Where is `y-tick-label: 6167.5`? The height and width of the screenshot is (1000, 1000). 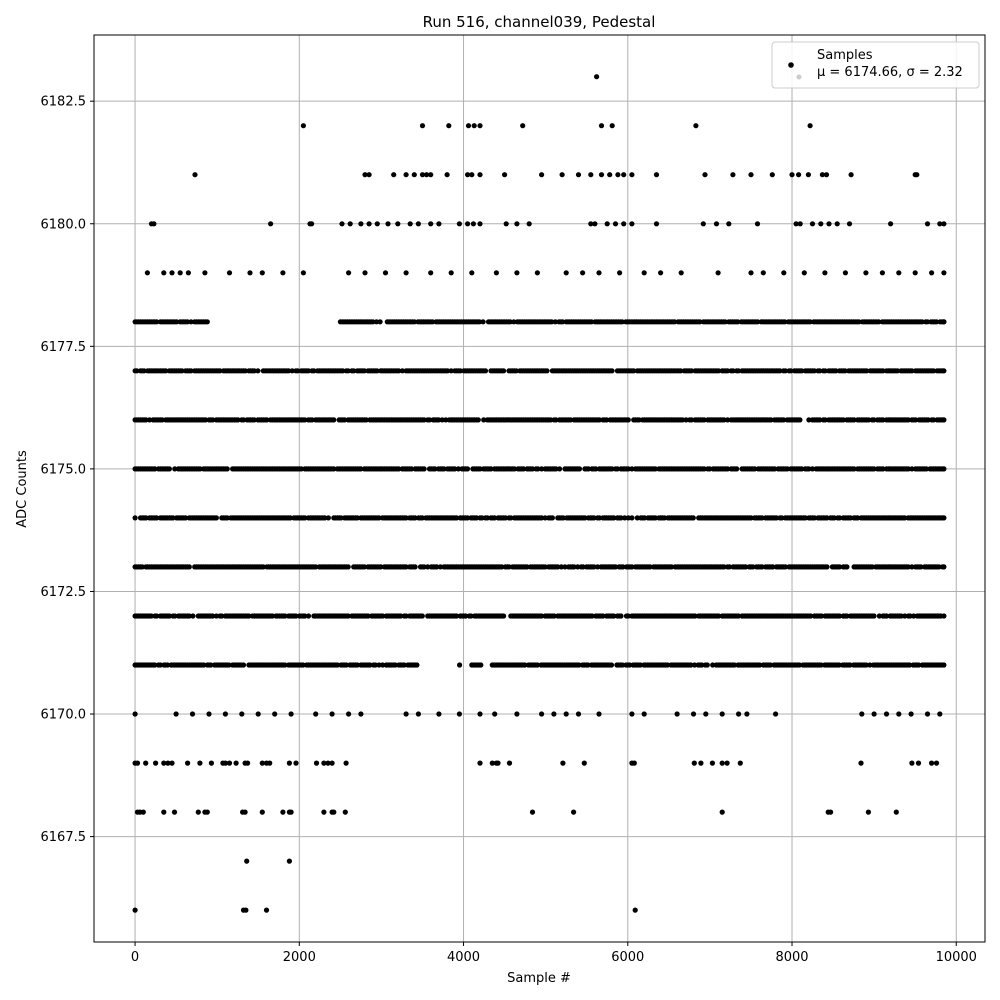
y-tick-label: 6167.5 is located at coordinates (64, 837).